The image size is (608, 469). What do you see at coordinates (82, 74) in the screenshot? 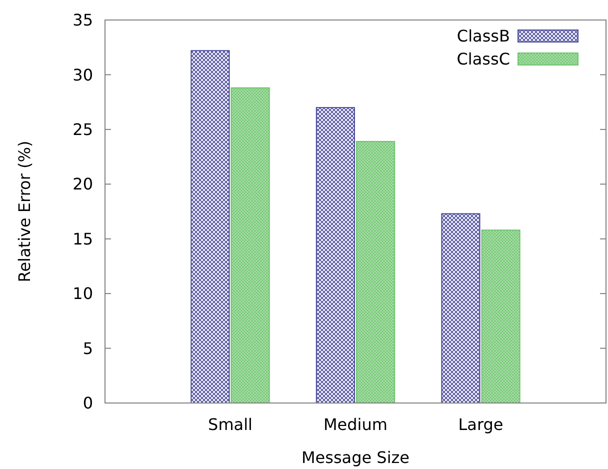
I see `y-tick-label: 30` at bounding box center [82, 74].